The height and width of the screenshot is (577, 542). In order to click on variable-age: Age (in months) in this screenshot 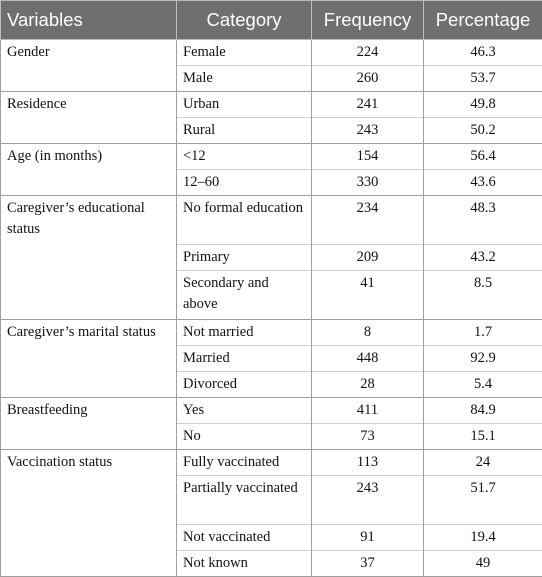, I will do `click(89, 170)`.